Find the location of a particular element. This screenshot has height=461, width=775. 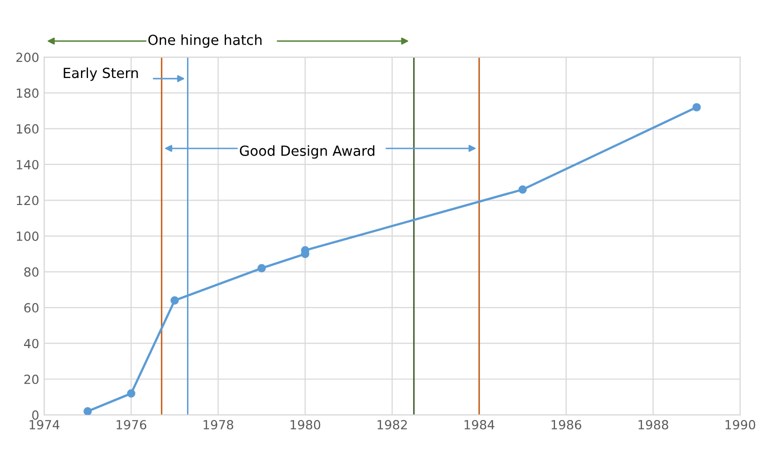

y-tick-label: 160 is located at coordinates (27, 129).